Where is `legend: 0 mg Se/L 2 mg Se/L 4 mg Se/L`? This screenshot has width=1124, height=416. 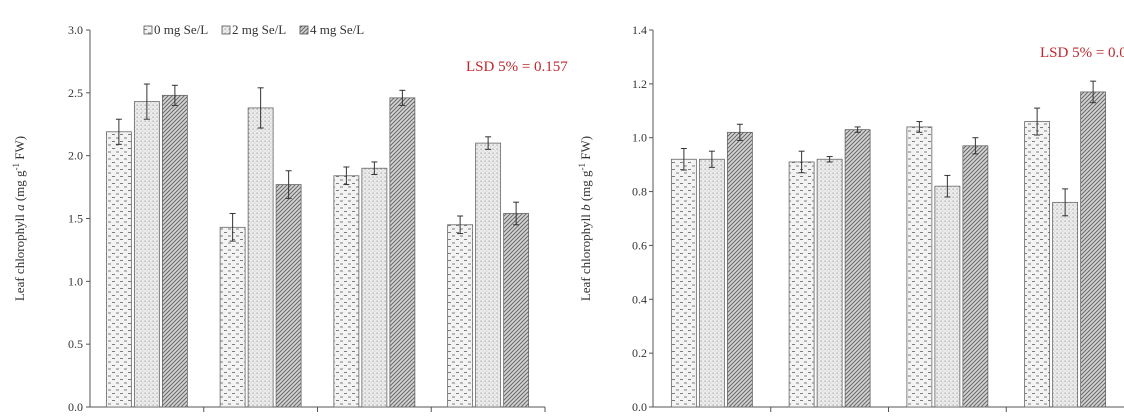
legend: 0 mg Se/L 2 mg Se/L 4 mg Se/L is located at coordinates (253, 29).